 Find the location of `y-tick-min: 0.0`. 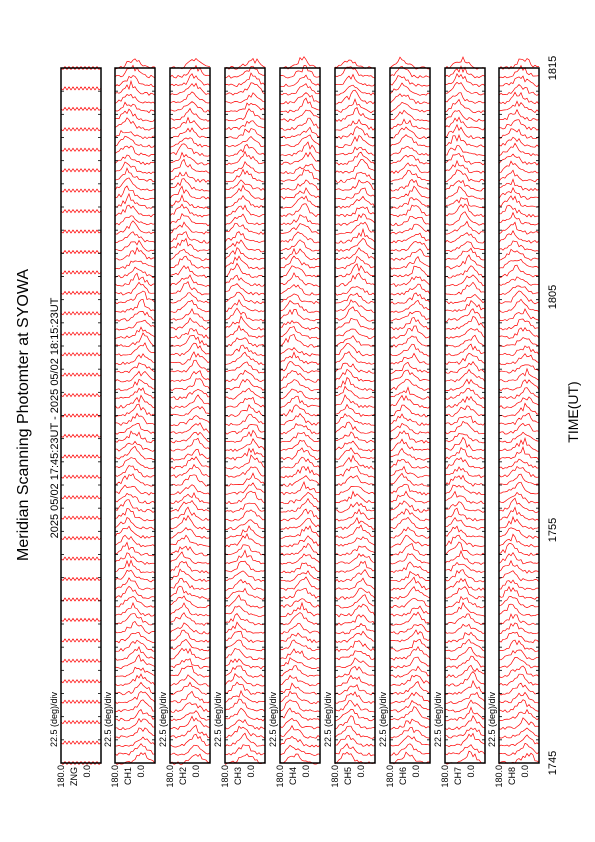

y-tick-min: 0.0 is located at coordinates (87, 771).